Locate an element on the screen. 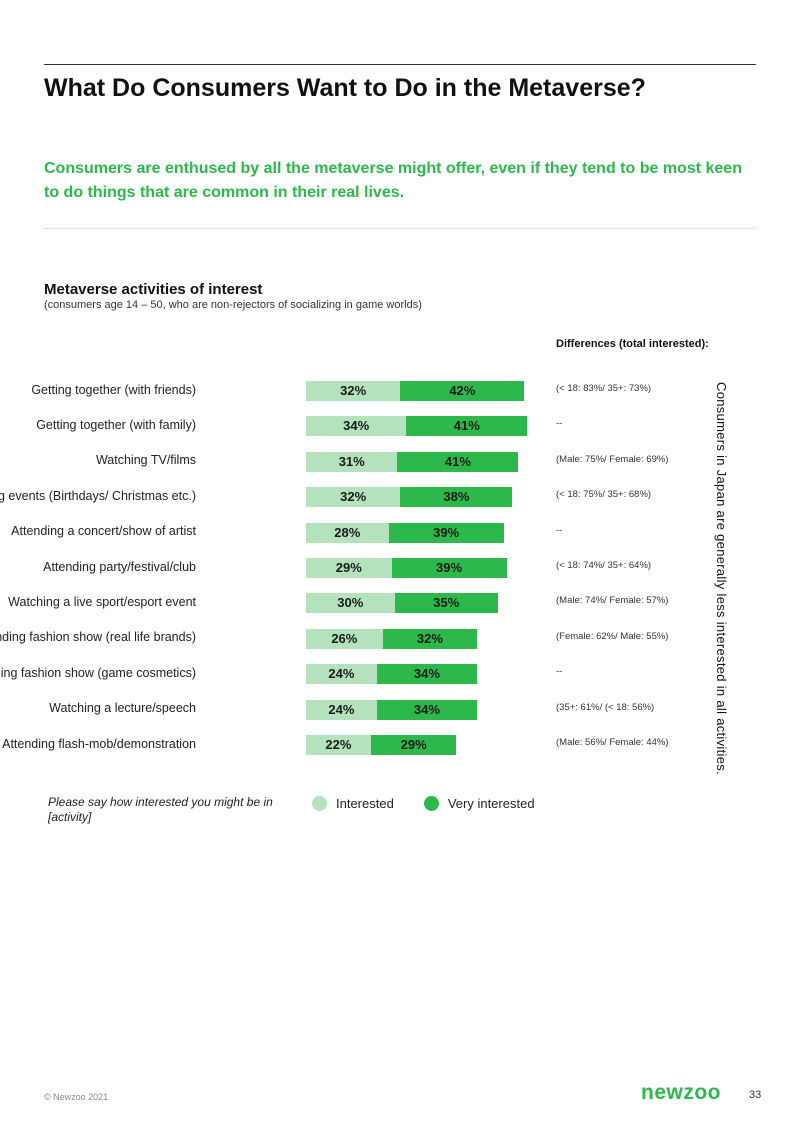 The image size is (800, 1127). bar-label-interested: 31% is located at coordinates (351, 461).